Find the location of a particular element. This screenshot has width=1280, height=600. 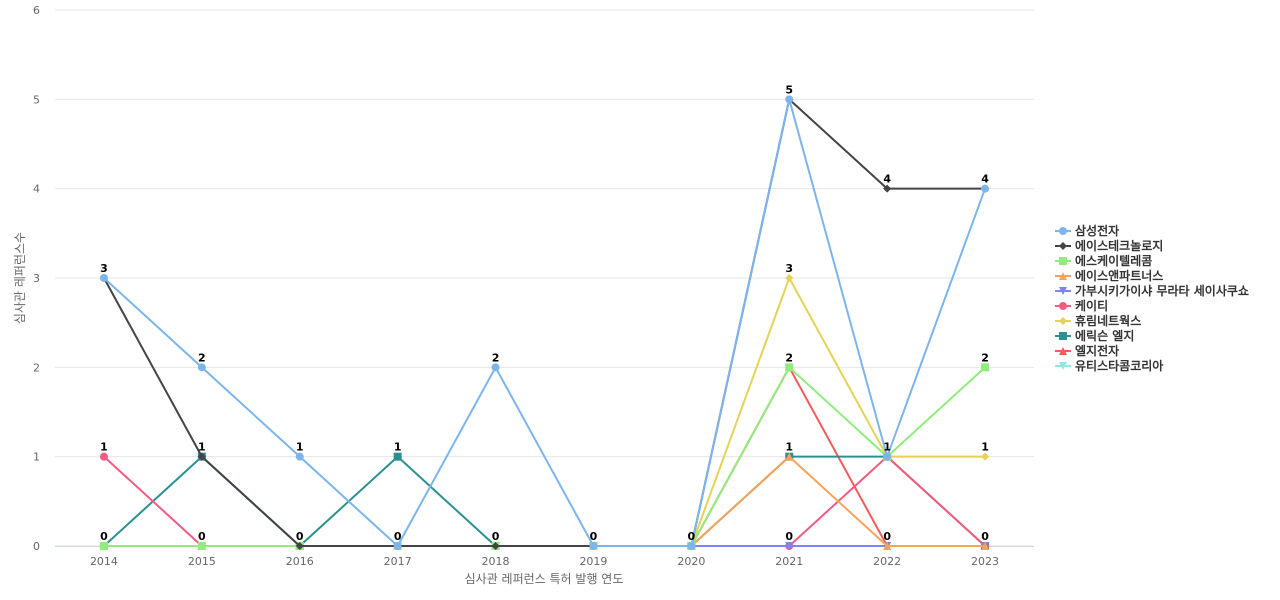

legend-item: 휴림네트웍스 is located at coordinates (1098, 320).